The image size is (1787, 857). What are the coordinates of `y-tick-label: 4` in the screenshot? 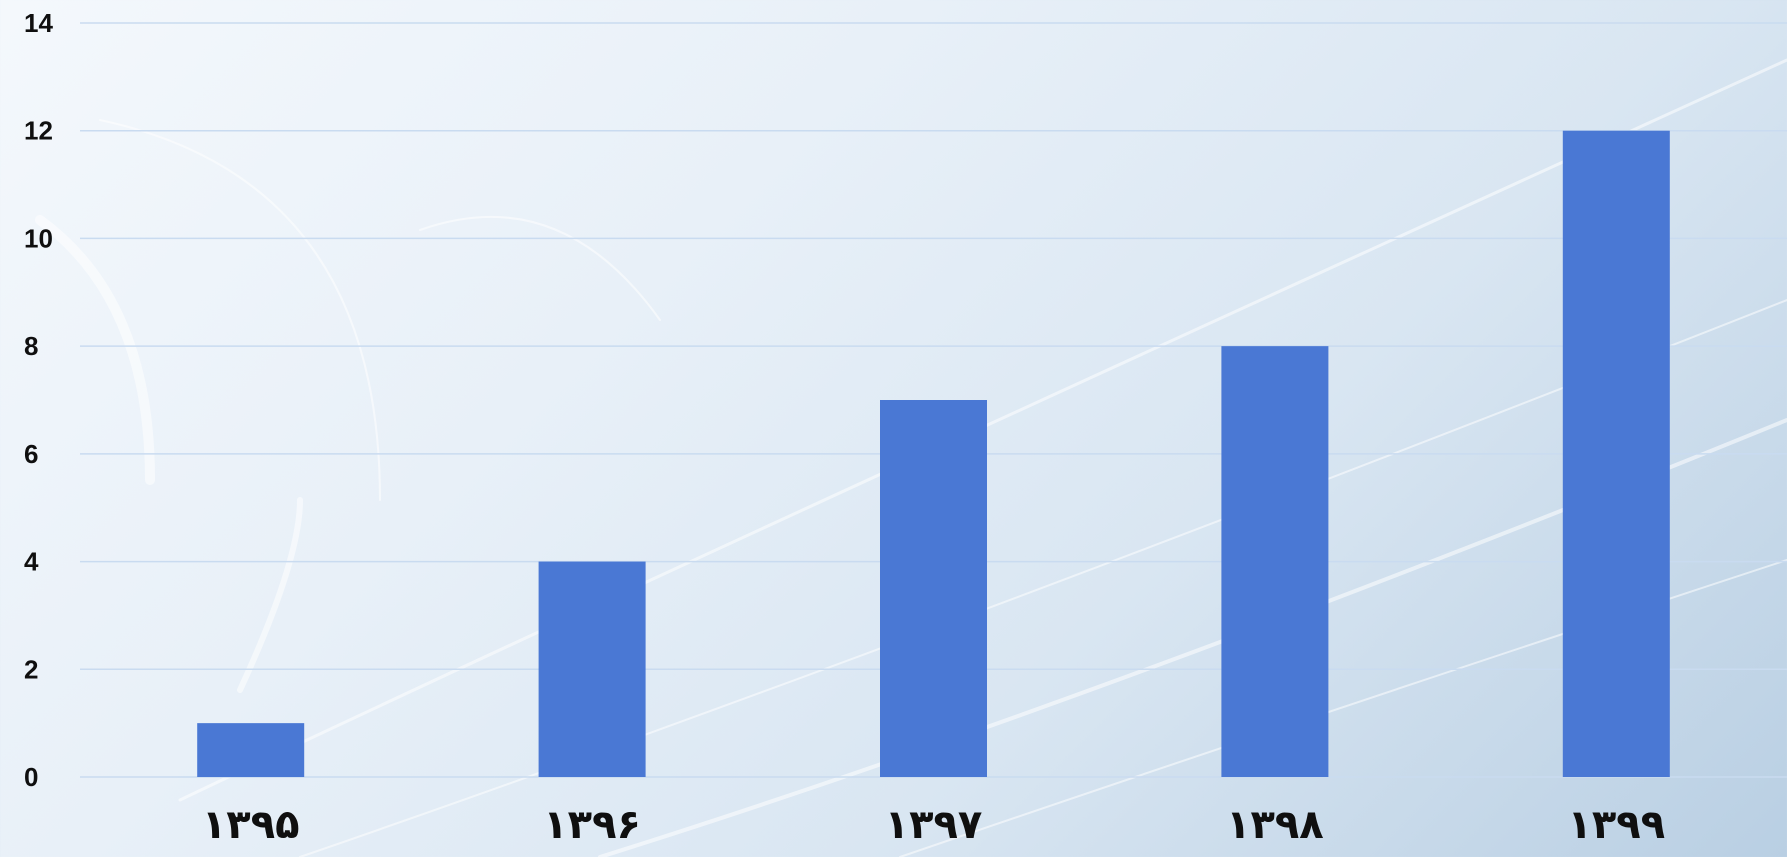 It's located at (31, 562).